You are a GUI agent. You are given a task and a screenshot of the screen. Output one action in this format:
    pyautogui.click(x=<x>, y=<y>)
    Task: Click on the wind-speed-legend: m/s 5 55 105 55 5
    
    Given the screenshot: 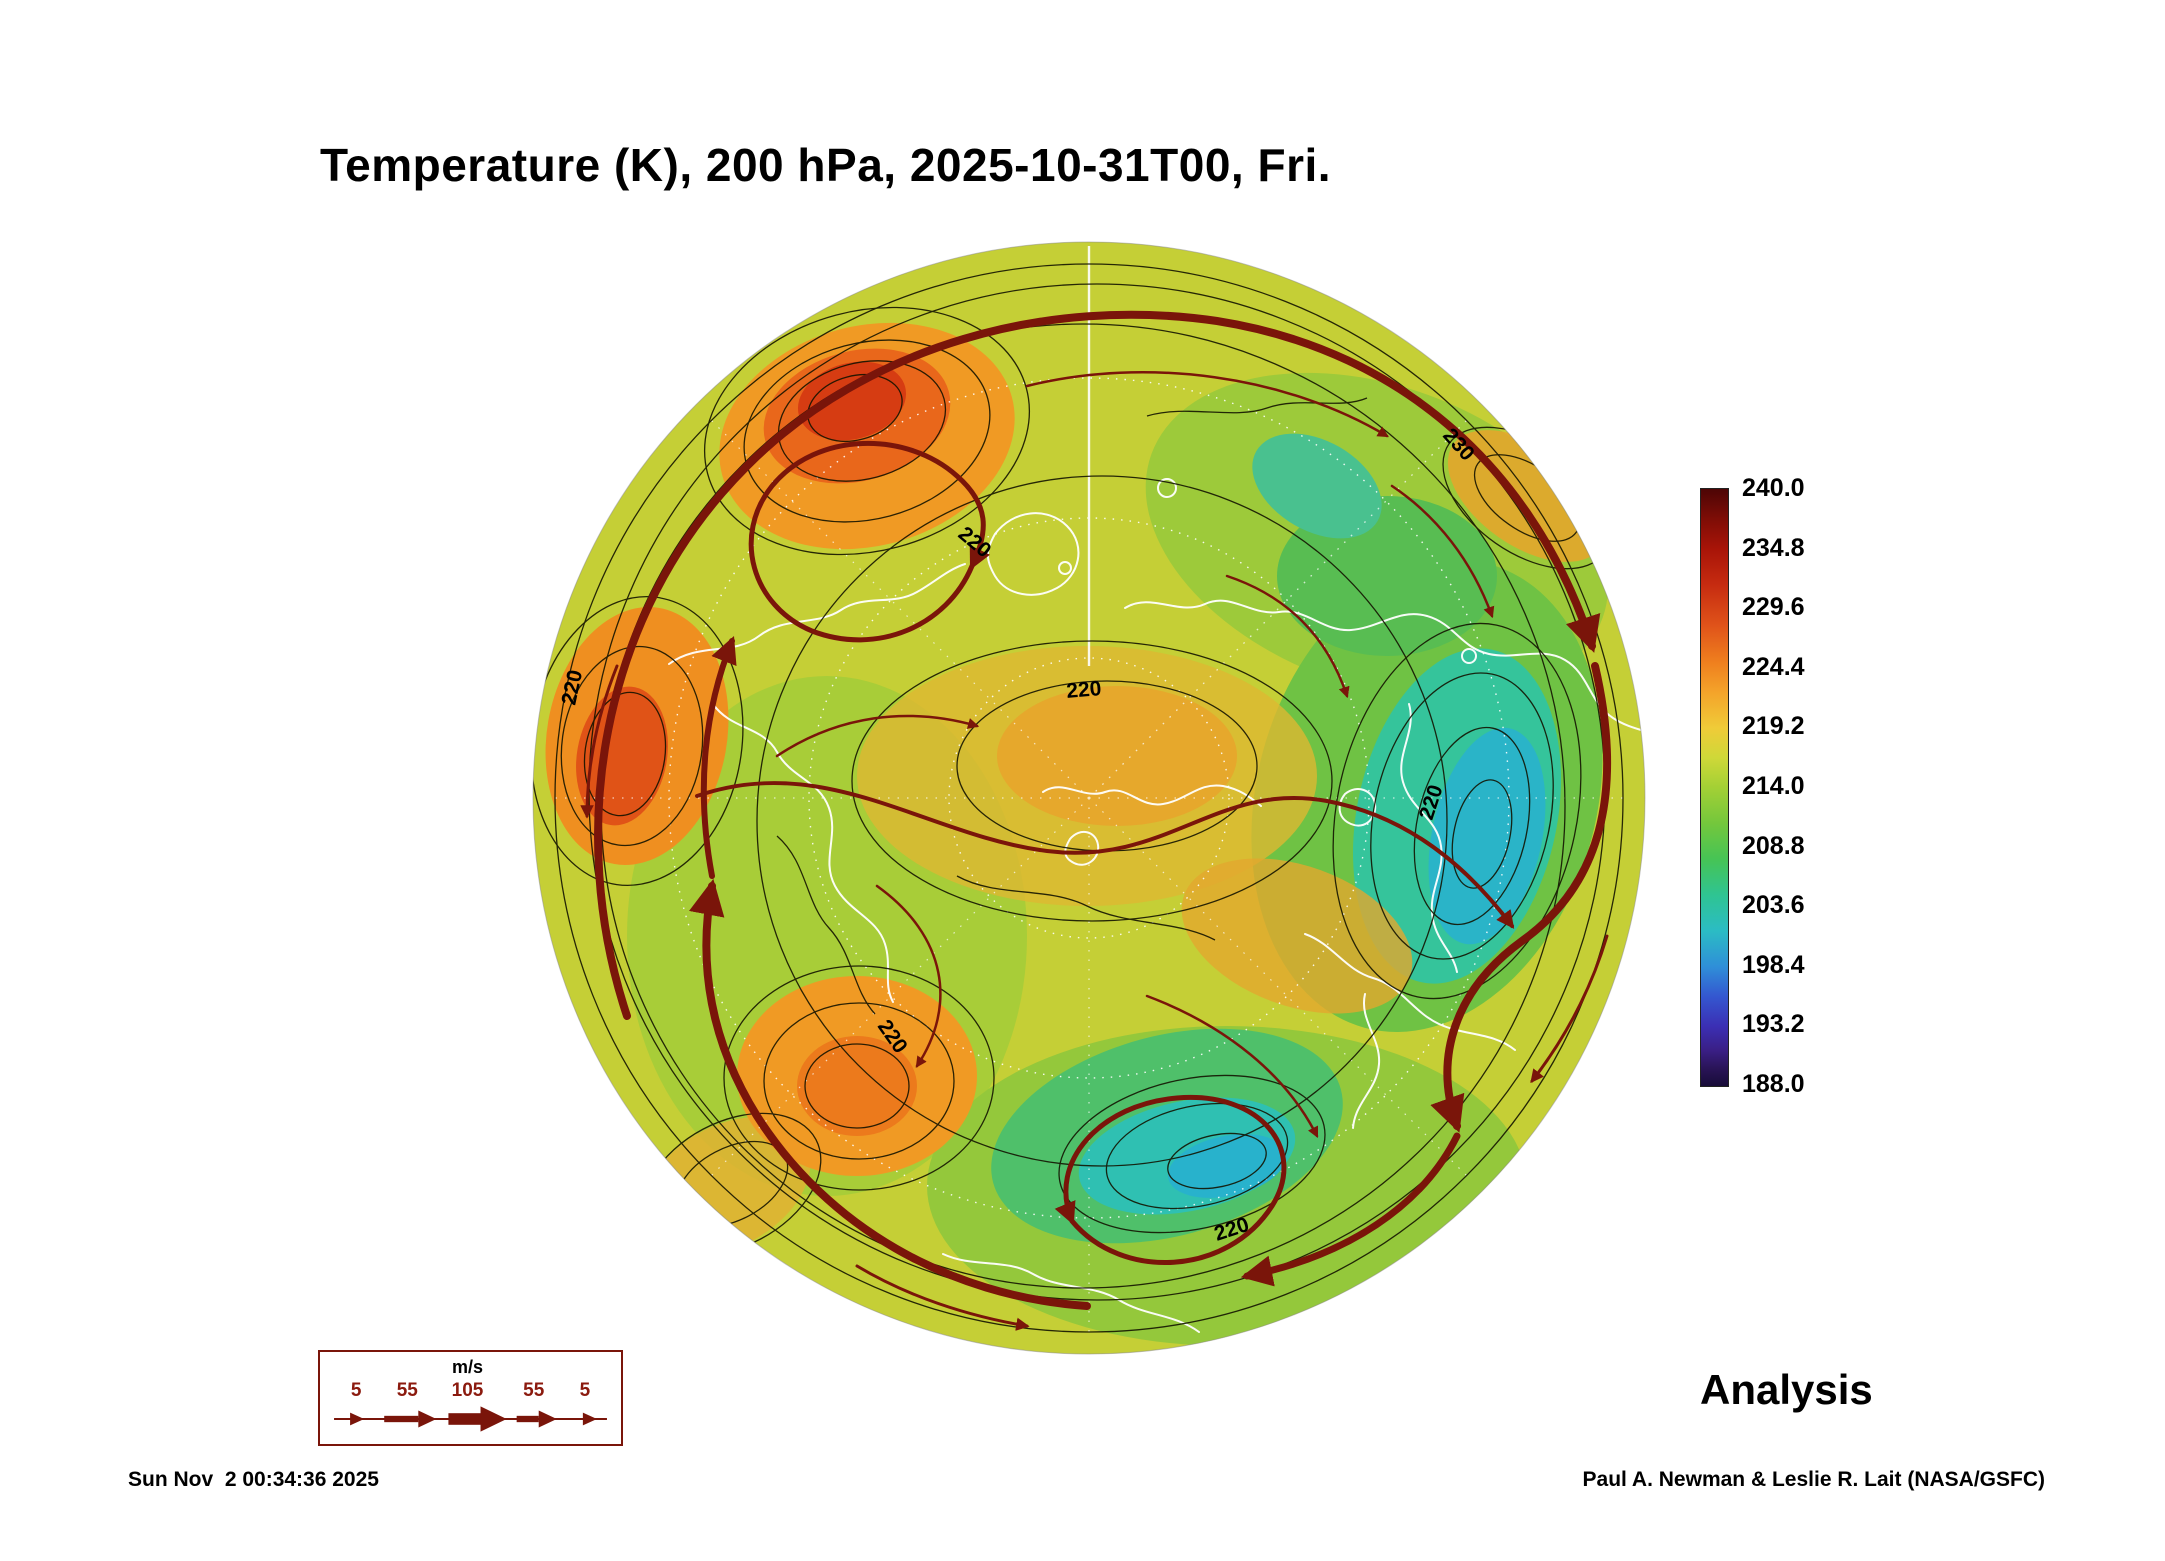 What is the action you would take?
    pyautogui.click(x=470, y=1398)
    